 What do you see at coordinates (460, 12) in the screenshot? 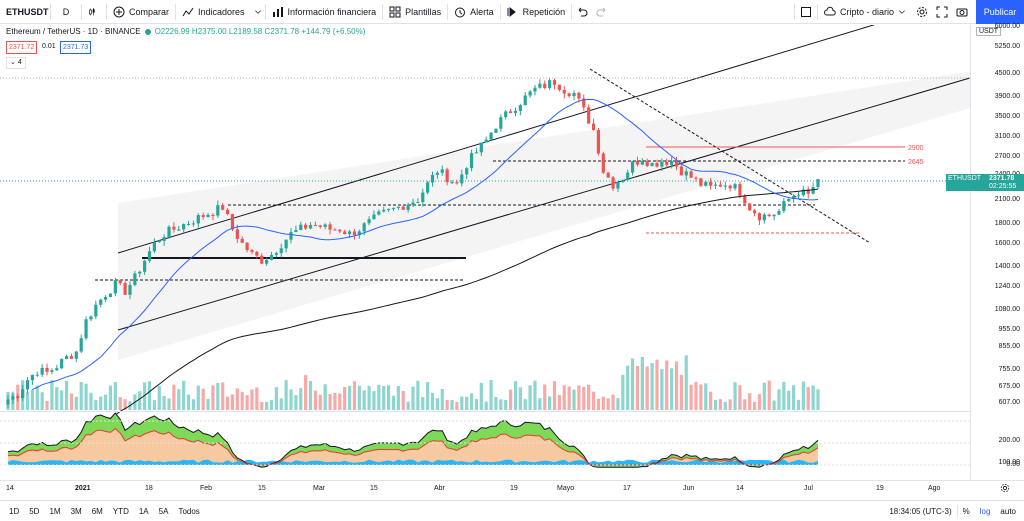
I see `alarm-clock-icon` at bounding box center [460, 12].